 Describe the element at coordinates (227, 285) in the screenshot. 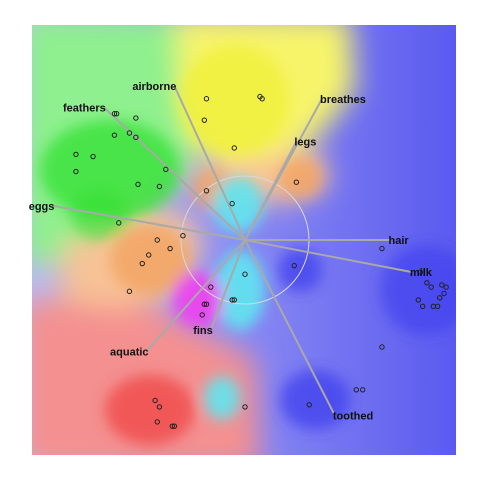

I see `anchor-line-fins` at that location.